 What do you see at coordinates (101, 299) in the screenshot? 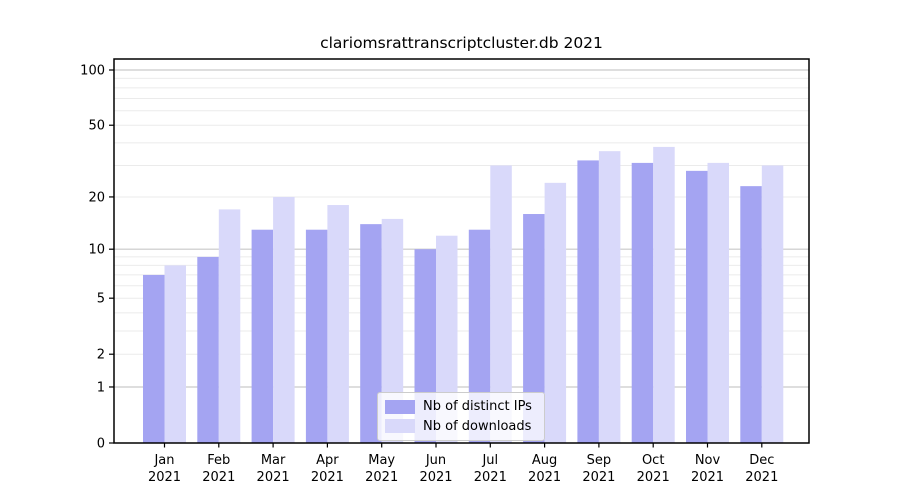
I see `y-tick-label: 5` at bounding box center [101, 299].